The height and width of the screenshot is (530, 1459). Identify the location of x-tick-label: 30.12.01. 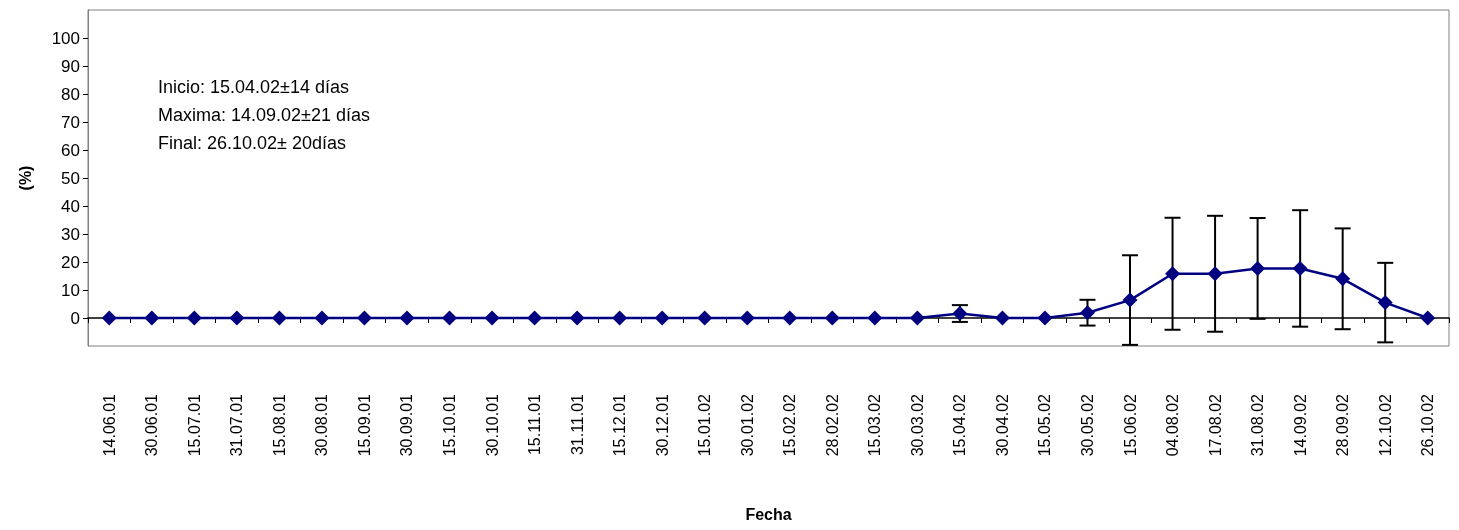
(662, 425).